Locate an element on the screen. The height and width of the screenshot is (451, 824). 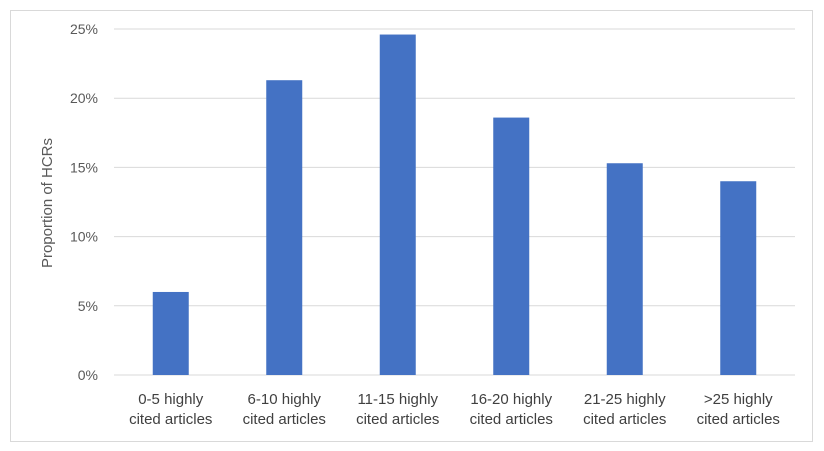
y-tick-label: 15% is located at coordinates (84, 167).